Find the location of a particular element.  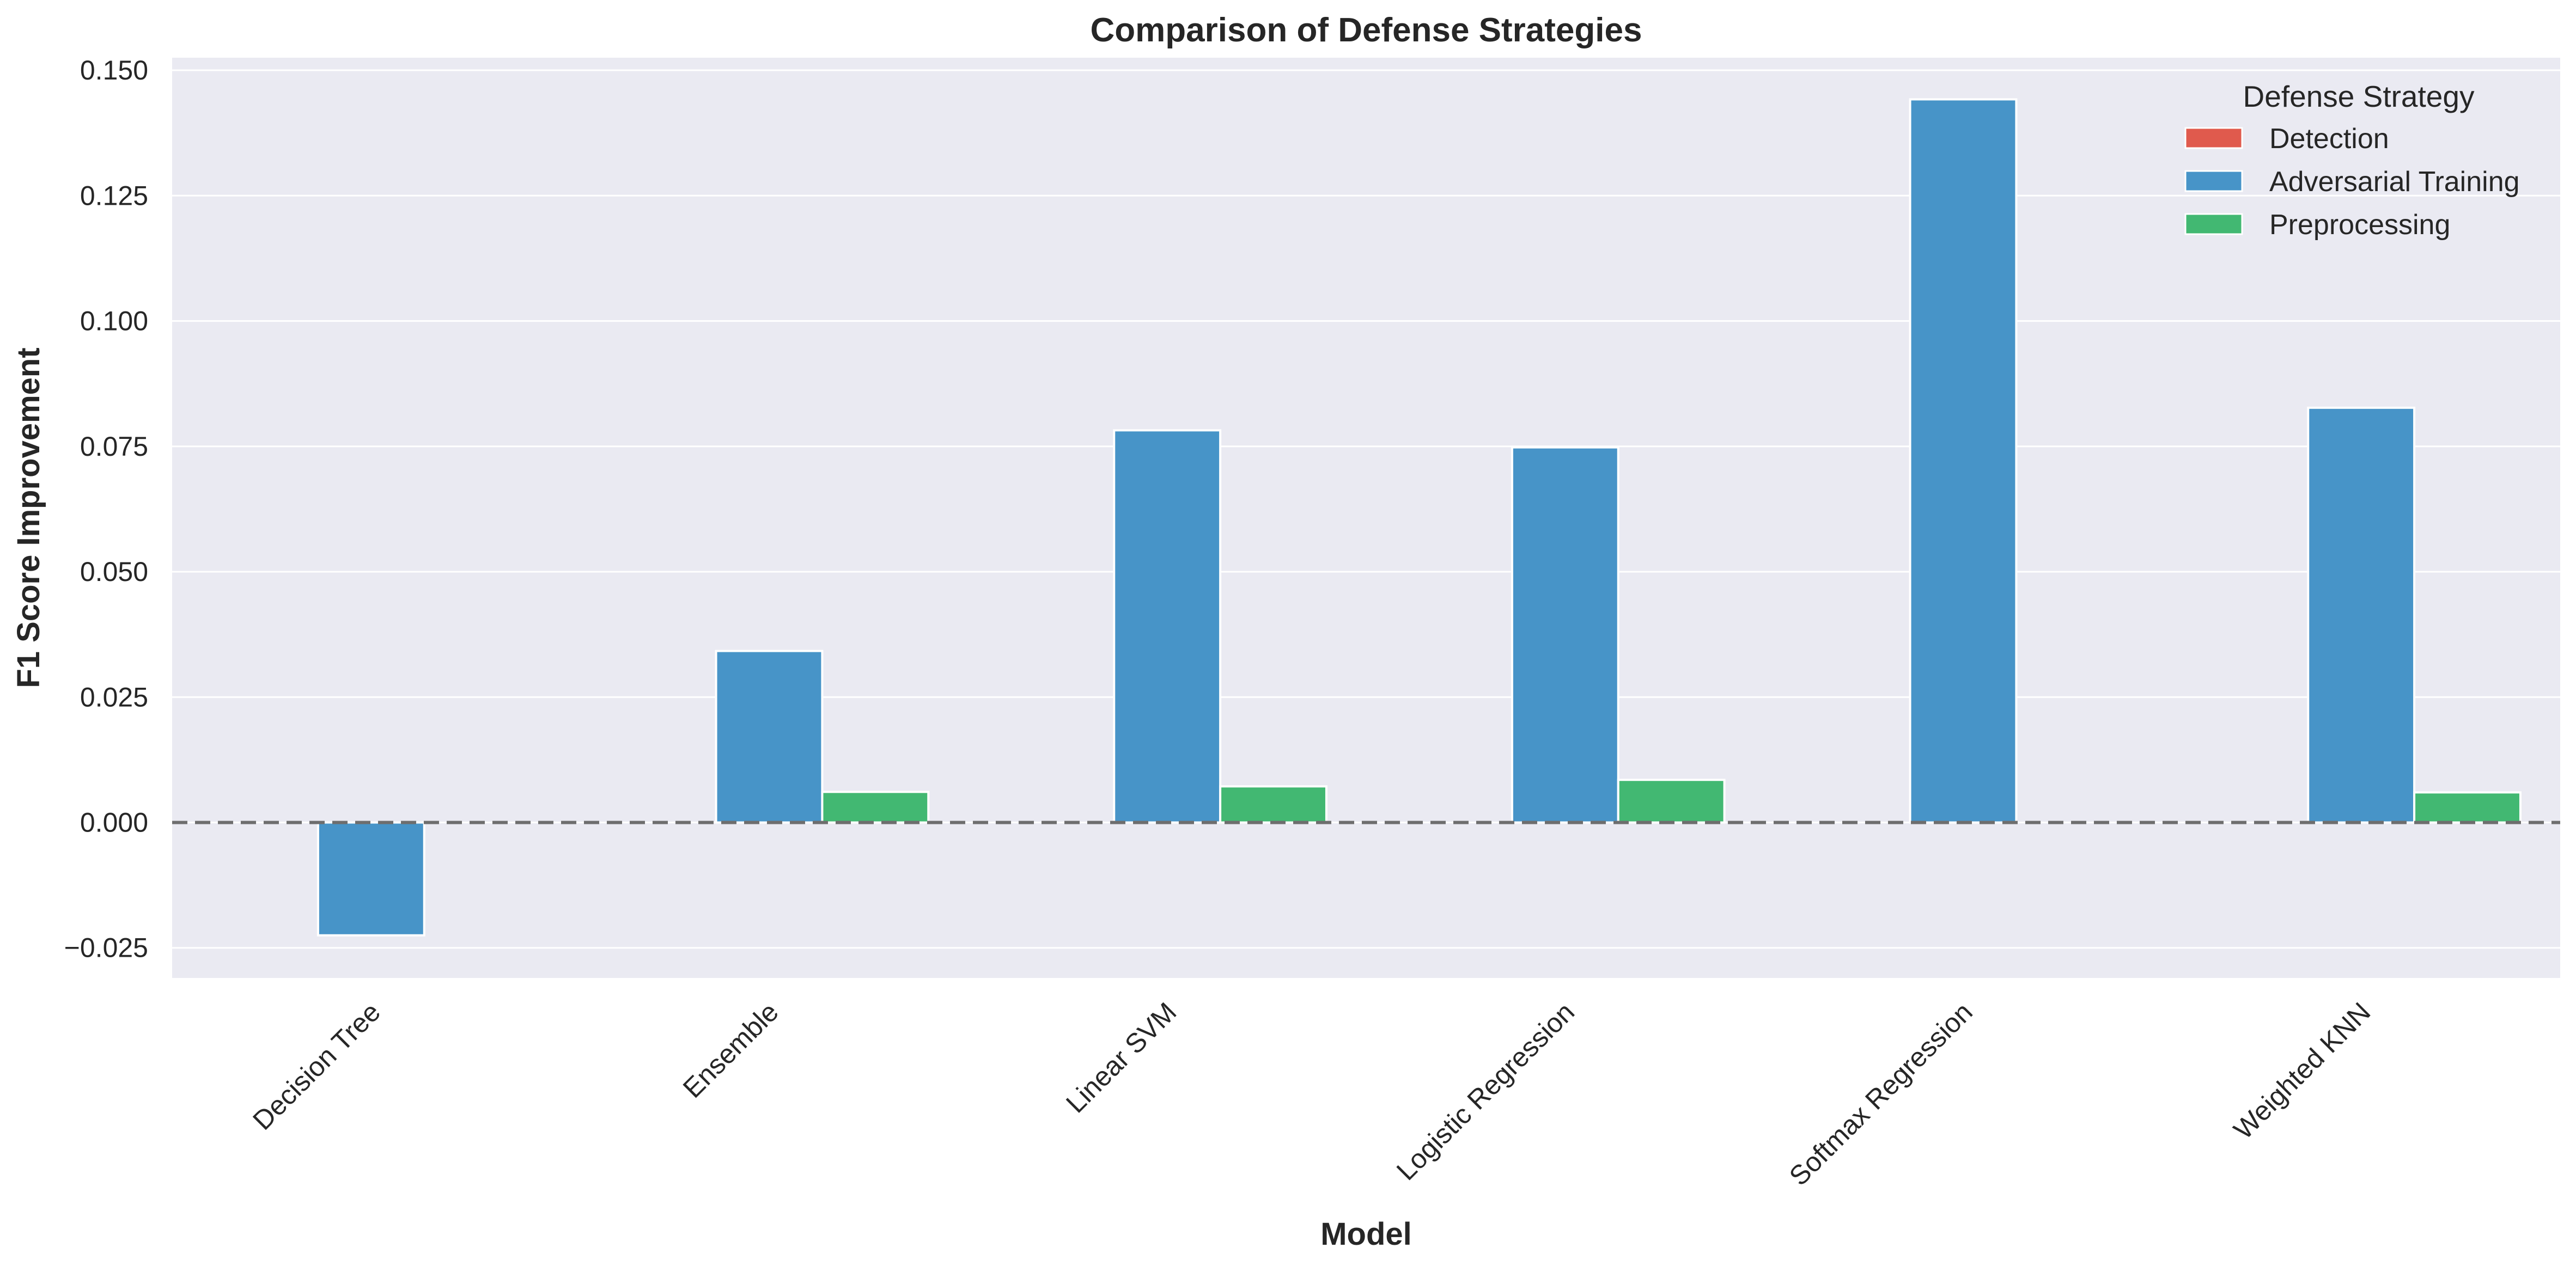

y-tick-label: −0.025 is located at coordinates (106, 948).